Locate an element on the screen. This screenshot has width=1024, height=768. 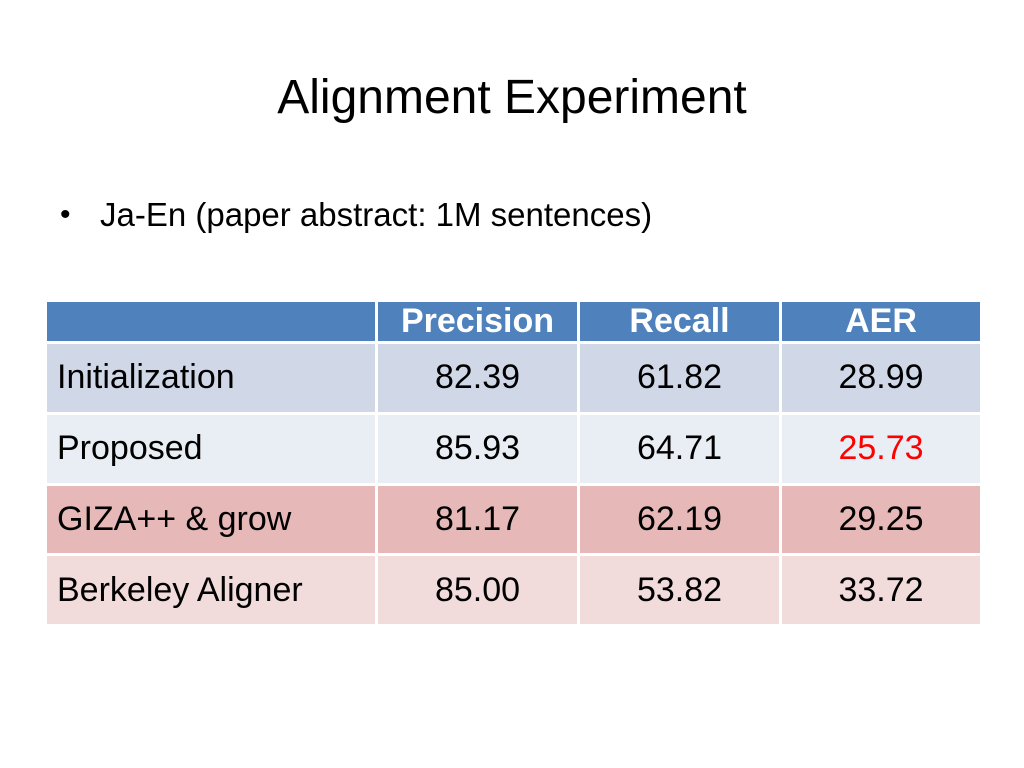
aer-cell-highlighted: 25.73 is located at coordinates (881, 448).